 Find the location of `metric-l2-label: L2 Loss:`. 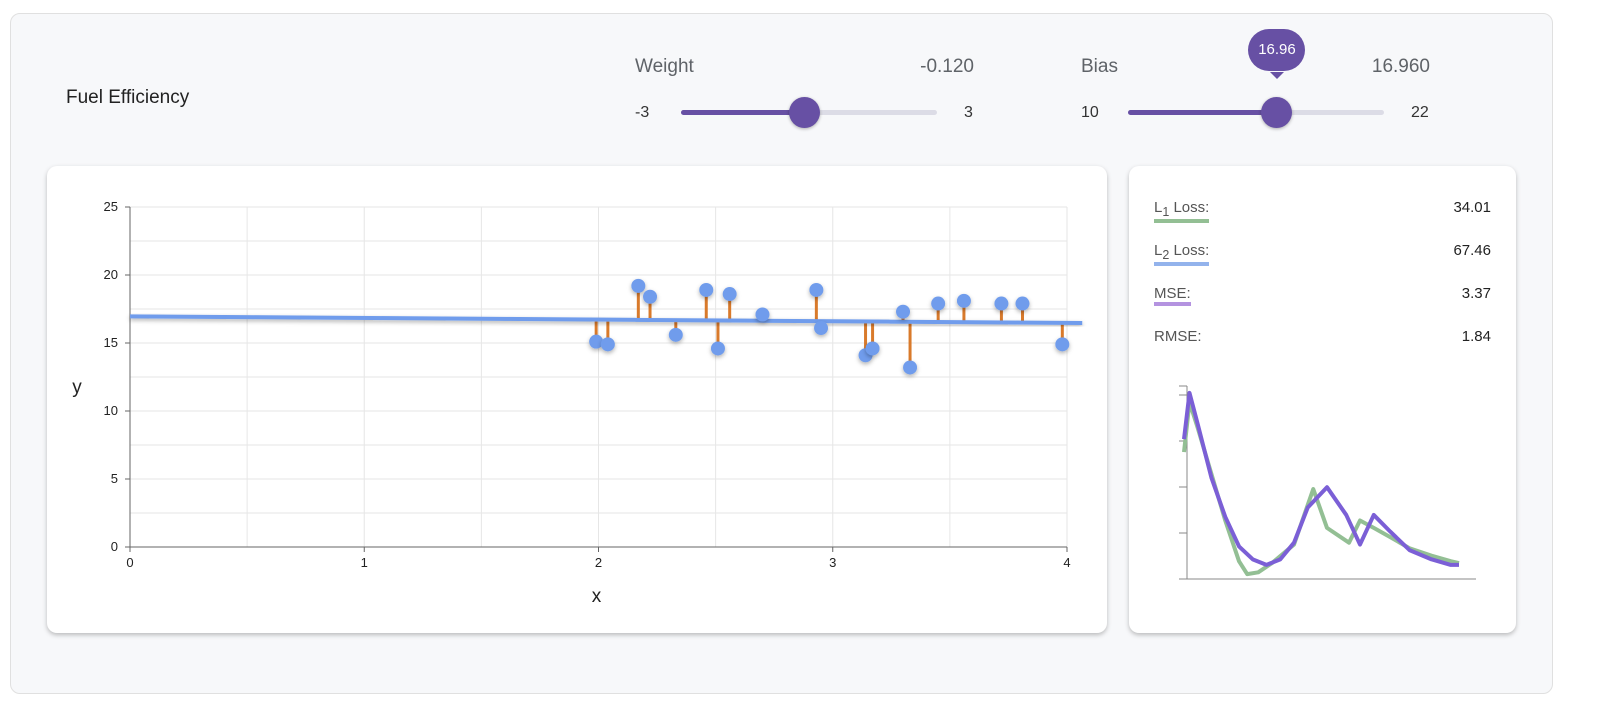

metric-l2-label: L2 Loss: is located at coordinates (1182, 254).